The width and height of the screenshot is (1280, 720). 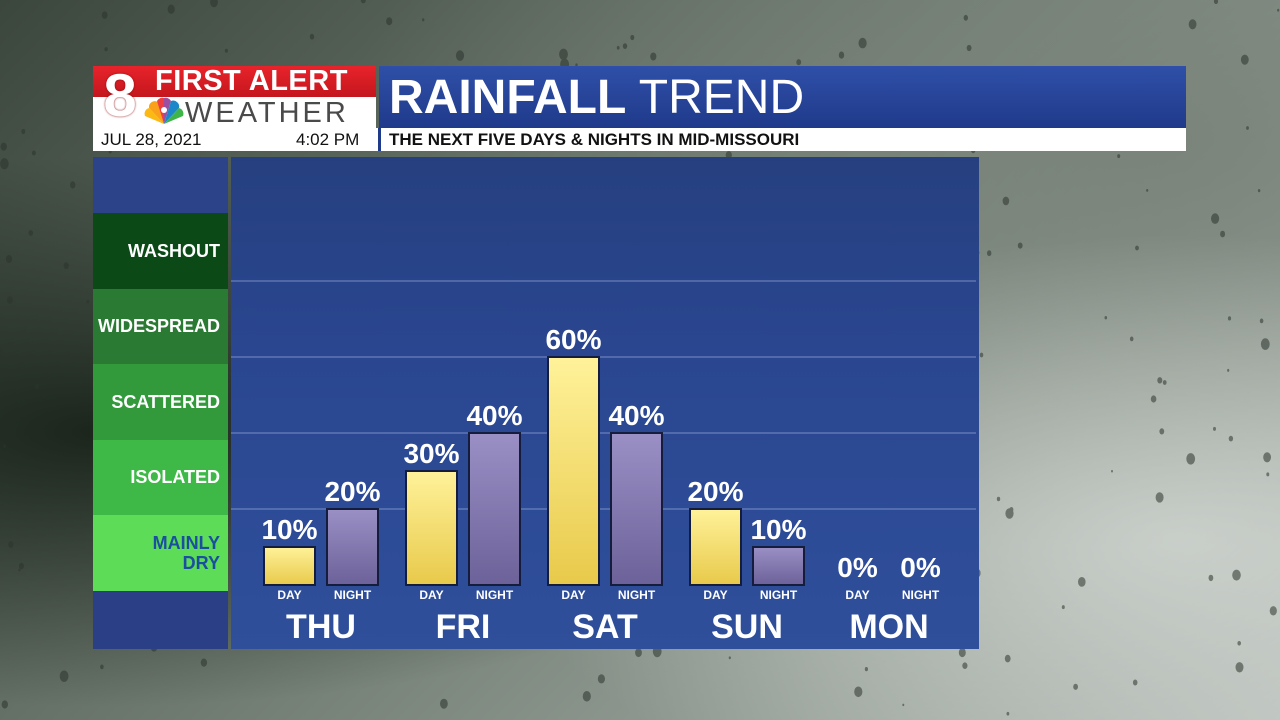 What do you see at coordinates (778, 529) in the screenshot?
I see `data-label-sun-night: 10%` at bounding box center [778, 529].